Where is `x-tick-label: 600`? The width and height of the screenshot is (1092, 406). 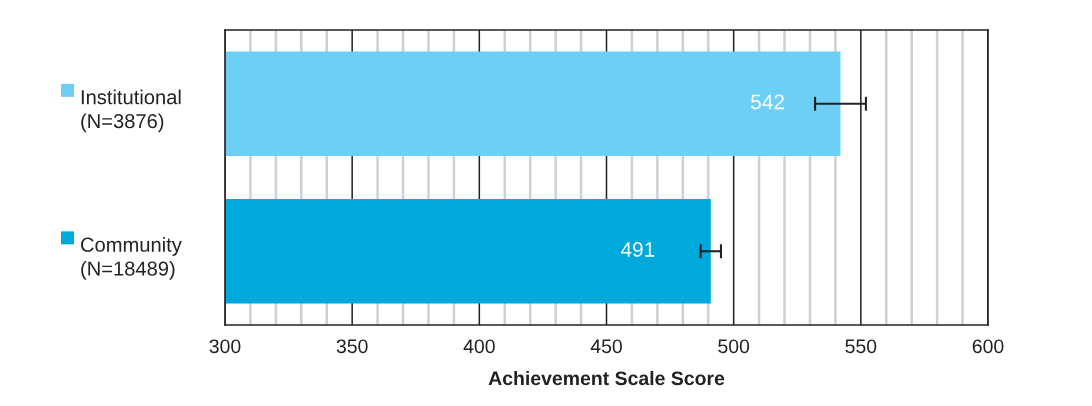 x-tick-label: 600 is located at coordinates (988, 346).